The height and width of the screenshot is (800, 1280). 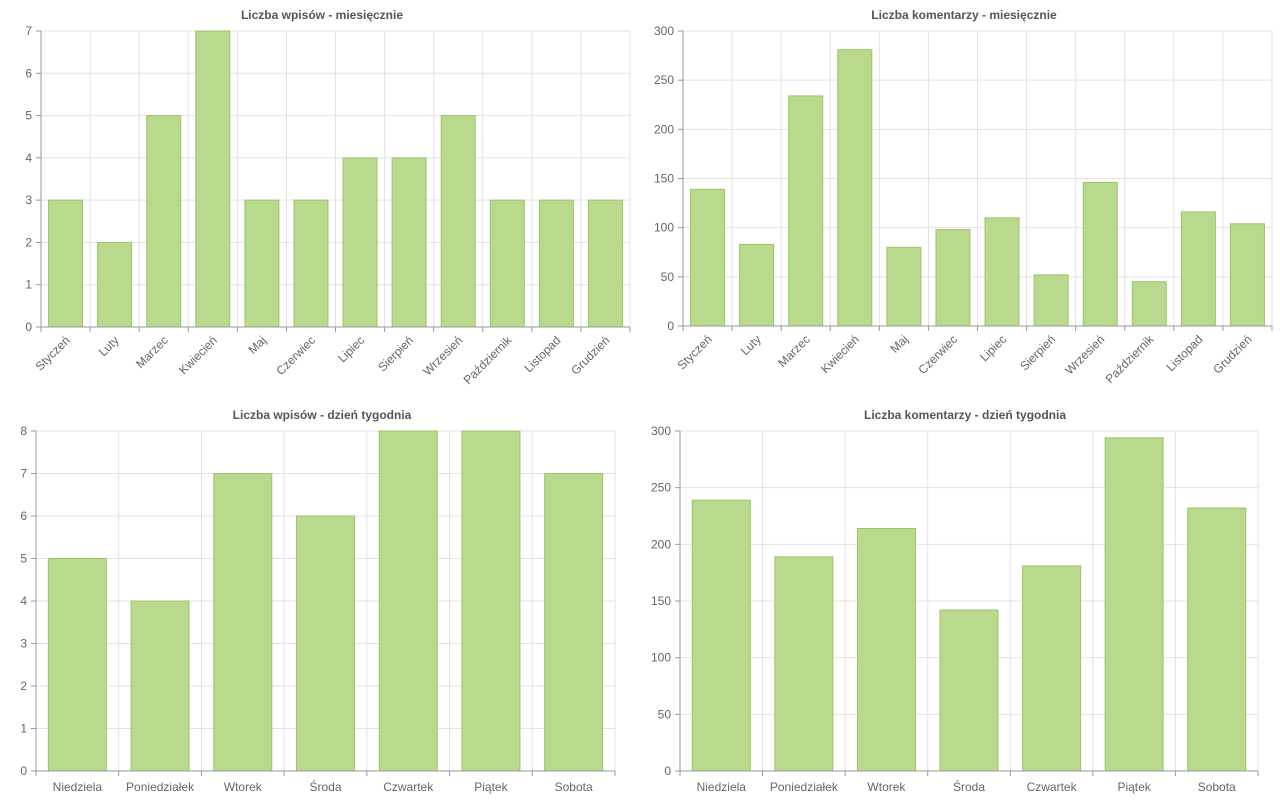 I want to click on y-tick-label: 8, so click(x=23, y=431).